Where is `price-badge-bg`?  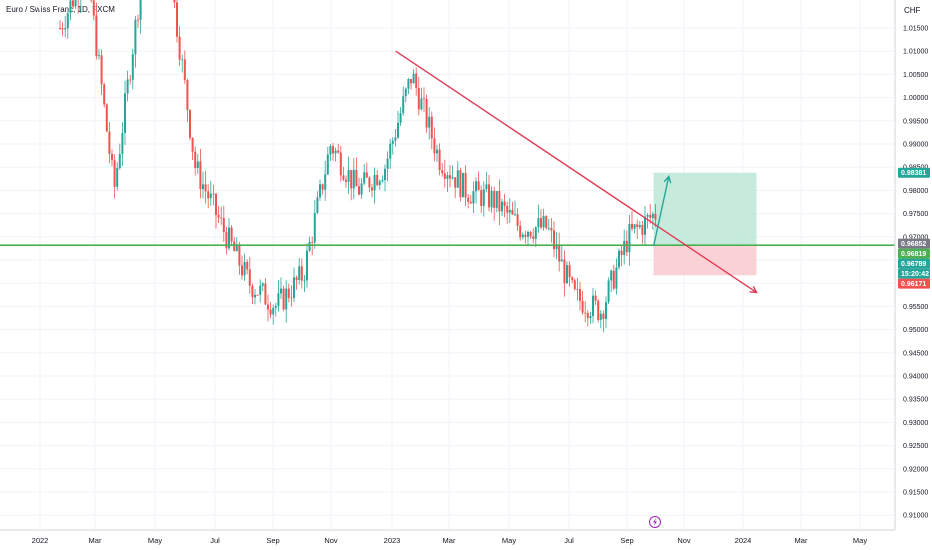 price-badge-bg is located at coordinates (914, 253).